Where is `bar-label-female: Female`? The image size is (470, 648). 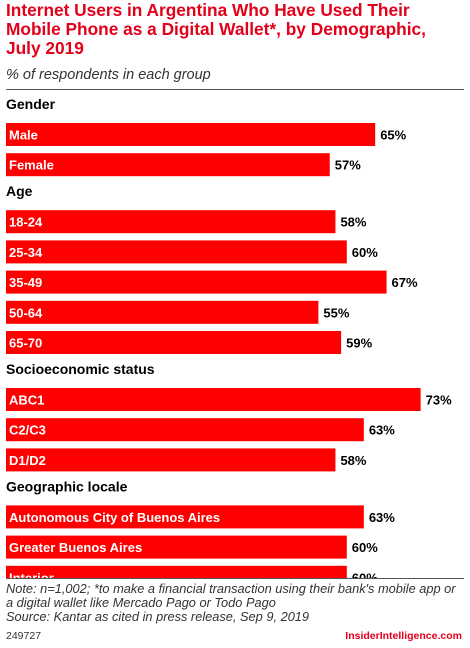 bar-label-female: Female is located at coordinates (31, 165).